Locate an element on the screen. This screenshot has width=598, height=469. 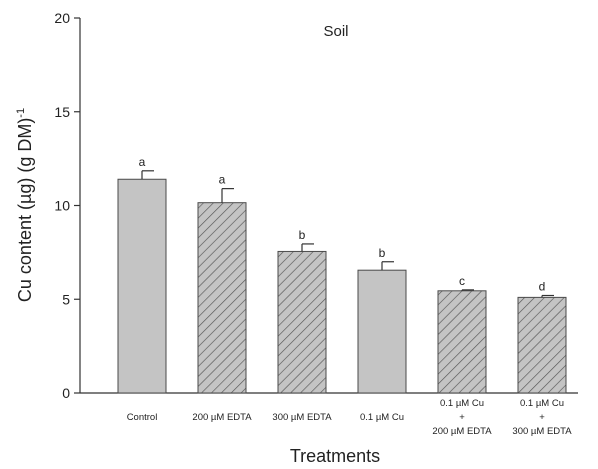
x-tick-label: 0.1 µM Cu +200 µM EDTA is located at coordinates (462, 417).